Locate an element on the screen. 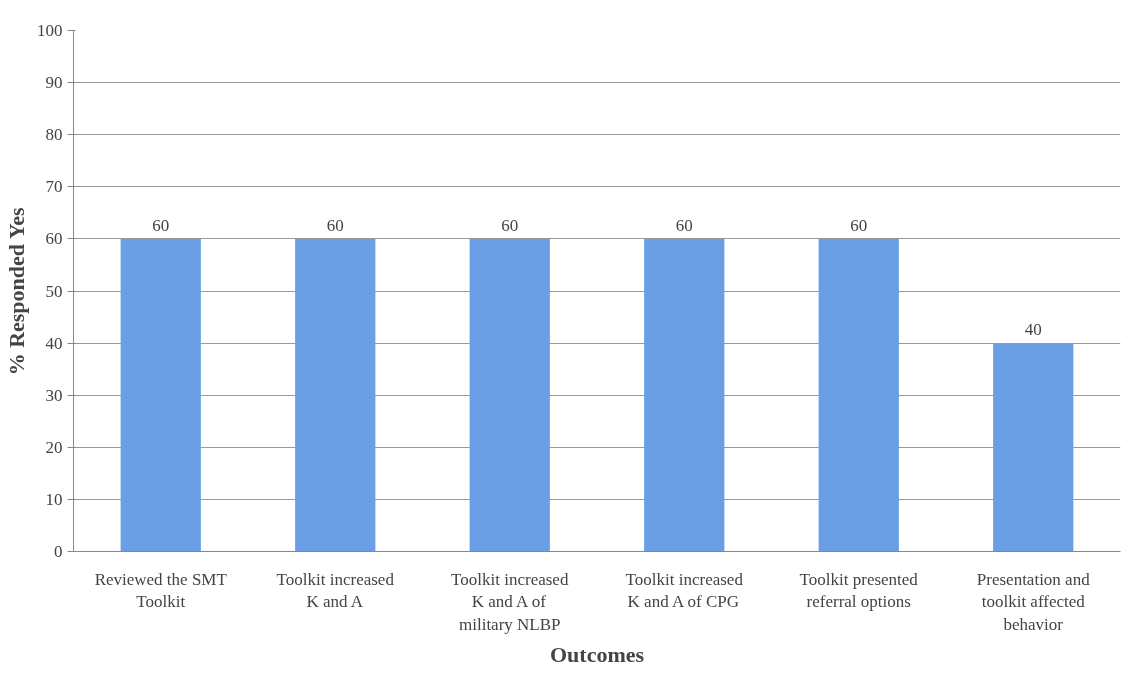 This screenshot has width=1147, height=677. data-label: 40 is located at coordinates (1033, 330).